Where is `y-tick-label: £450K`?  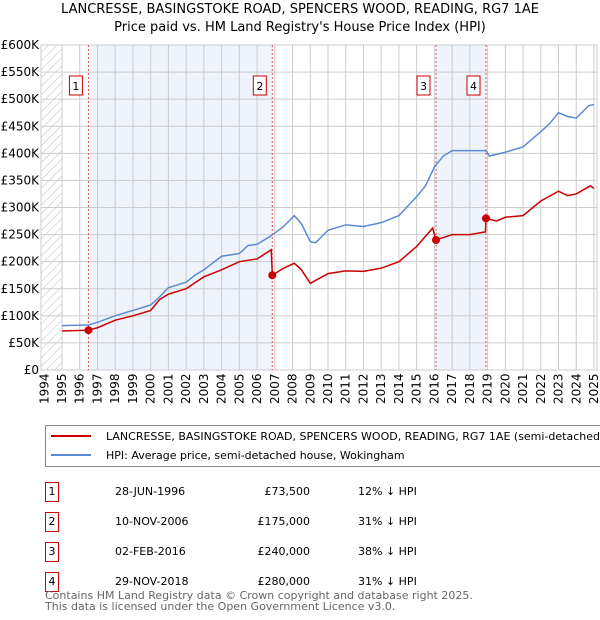 y-tick-label: £450K is located at coordinates (21, 126).